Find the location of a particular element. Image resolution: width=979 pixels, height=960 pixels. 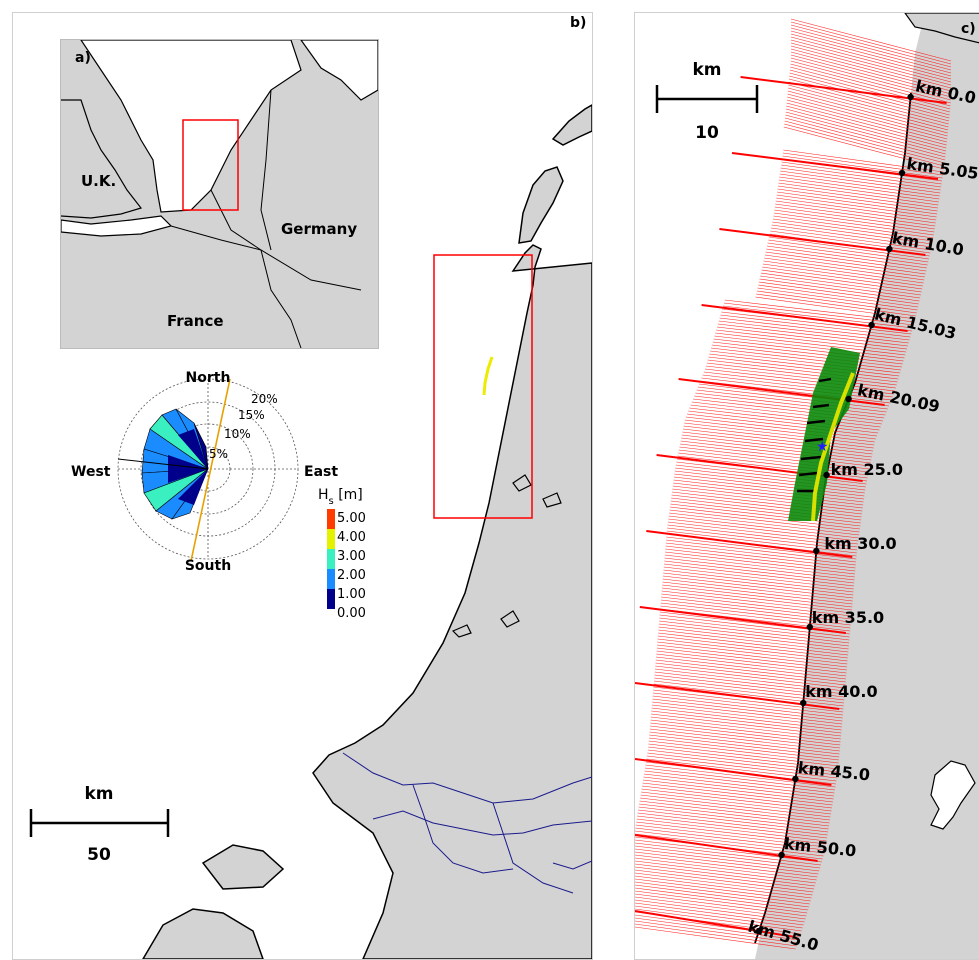

panel-c-label: c) is located at coordinates (968, 29).